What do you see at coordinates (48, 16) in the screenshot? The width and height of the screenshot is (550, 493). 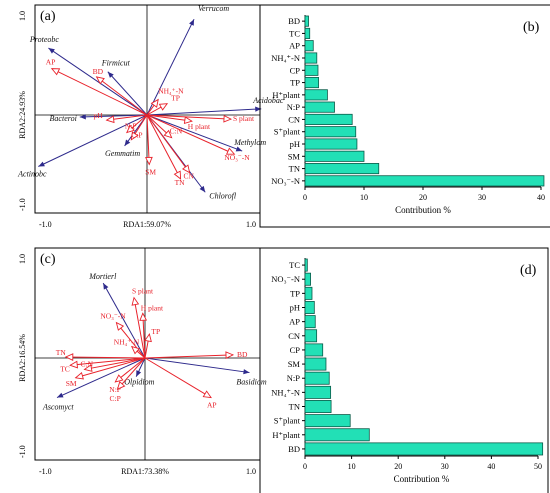 I see `panel-label: (a)` at bounding box center [48, 16].